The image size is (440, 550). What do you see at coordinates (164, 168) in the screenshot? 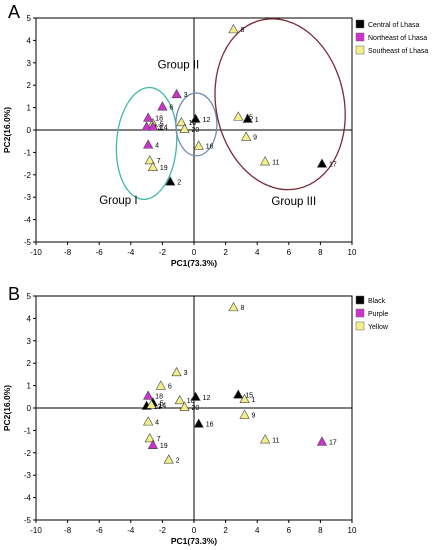
I see `point-label: 19` at bounding box center [164, 168].